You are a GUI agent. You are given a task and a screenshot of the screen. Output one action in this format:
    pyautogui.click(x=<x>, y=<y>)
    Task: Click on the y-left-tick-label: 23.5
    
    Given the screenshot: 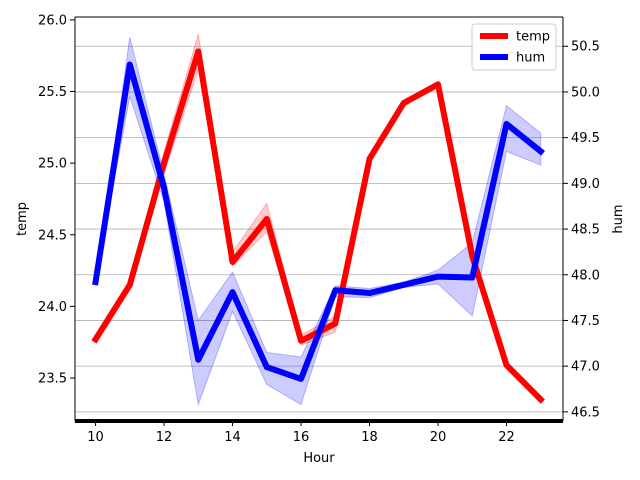 What is the action you would take?
    pyautogui.click(x=52, y=379)
    